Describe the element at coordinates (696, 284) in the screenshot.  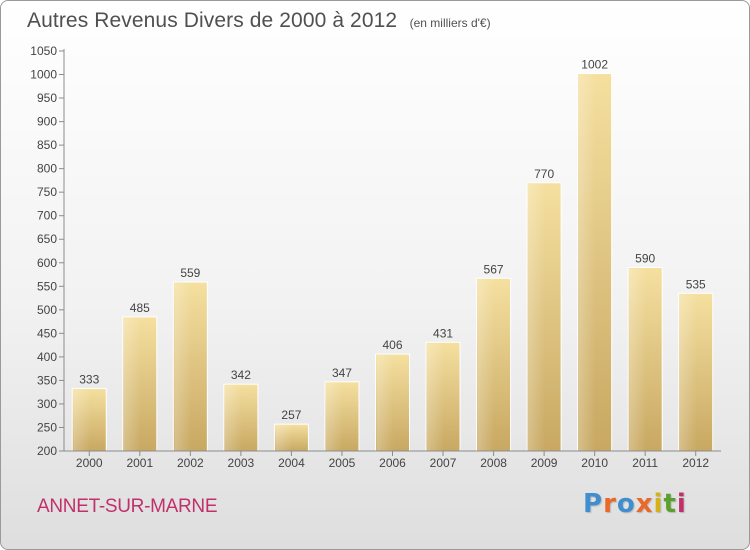
I see `data-label-2012: 535` at that location.